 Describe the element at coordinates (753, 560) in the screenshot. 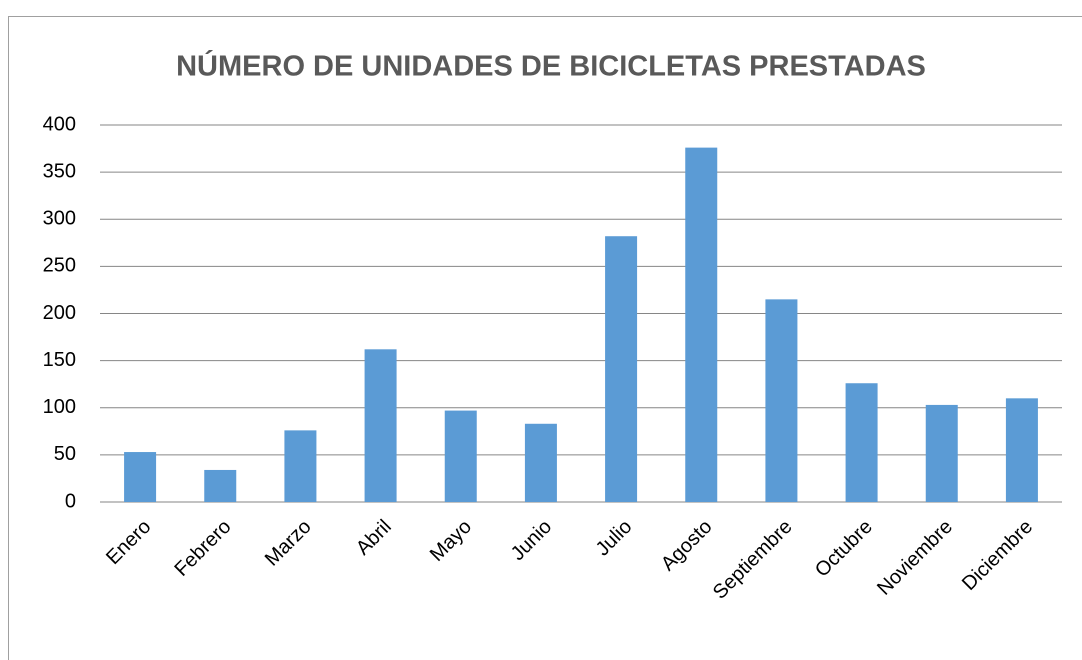

I see `x-tick-label: Septiembre` at that location.